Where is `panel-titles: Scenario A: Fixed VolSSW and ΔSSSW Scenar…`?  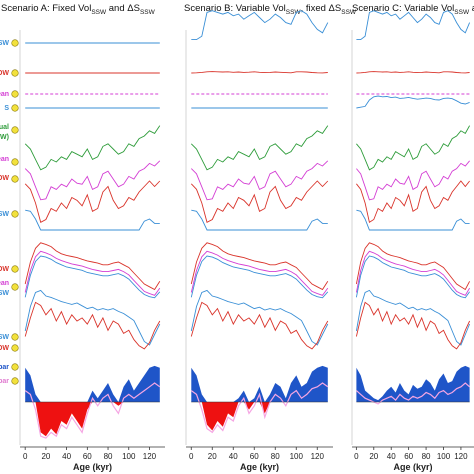 panel-titles: Scenario A: Fixed VolSSW and ΔSSSW Scenar… is located at coordinates (237, 9).